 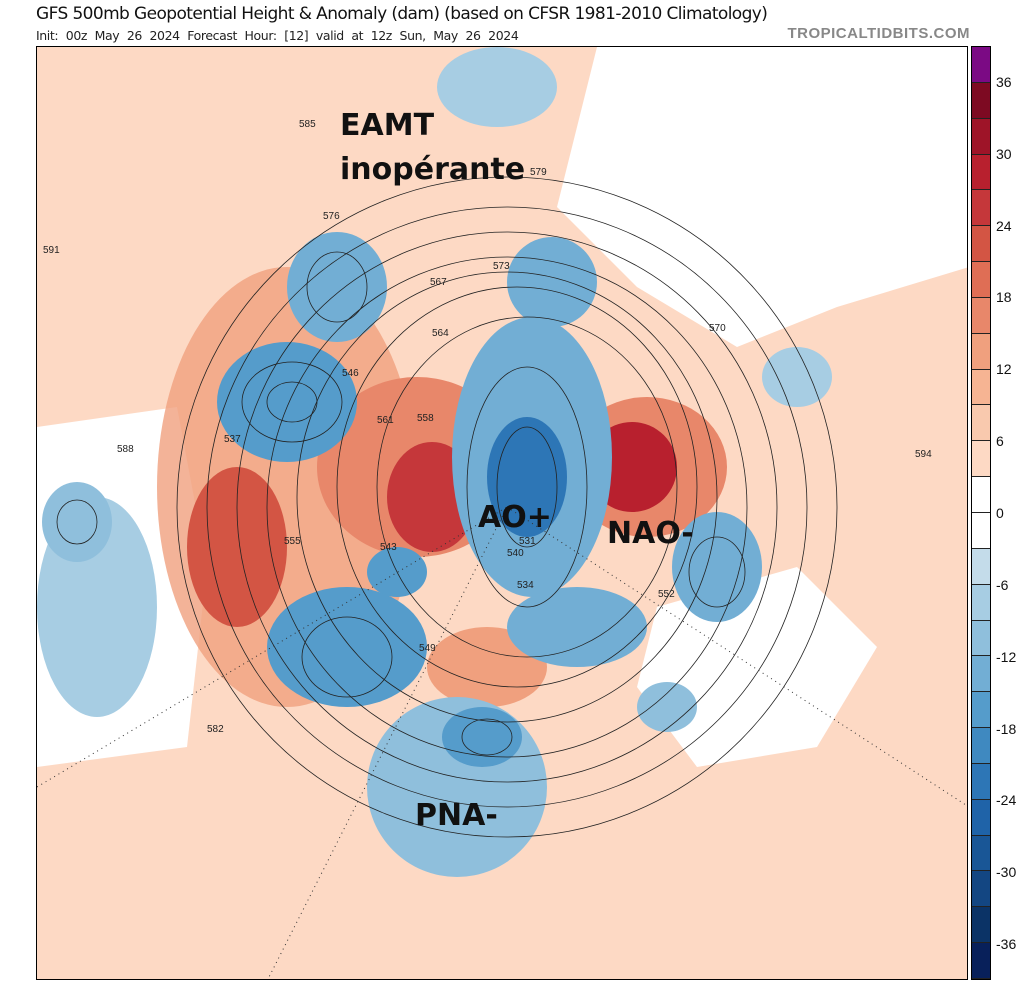 What do you see at coordinates (717, 328) in the screenshot?
I see `svg-text: 570` at bounding box center [717, 328].